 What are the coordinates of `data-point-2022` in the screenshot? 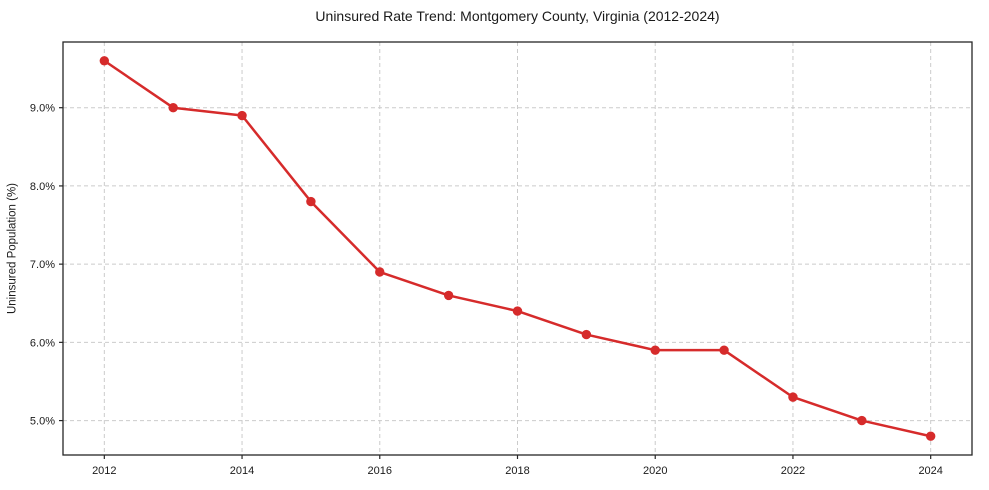 It's located at (793, 397).